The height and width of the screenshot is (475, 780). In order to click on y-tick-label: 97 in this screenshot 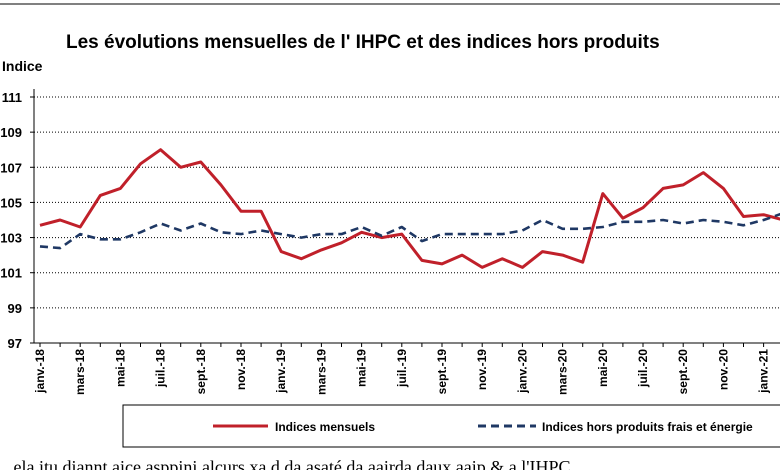, I will do `click(15, 343)`.